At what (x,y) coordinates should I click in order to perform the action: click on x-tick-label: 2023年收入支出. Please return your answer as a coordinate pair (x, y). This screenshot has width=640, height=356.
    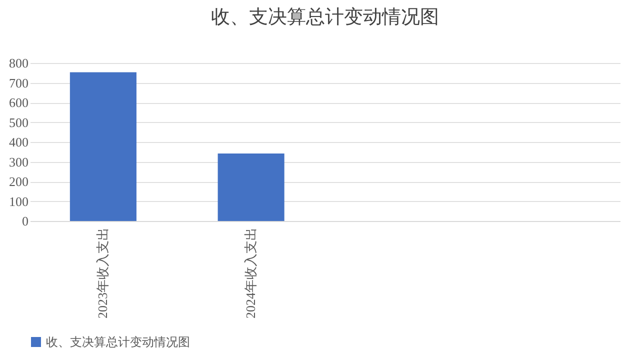
    Looking at the image, I should click on (102, 273).